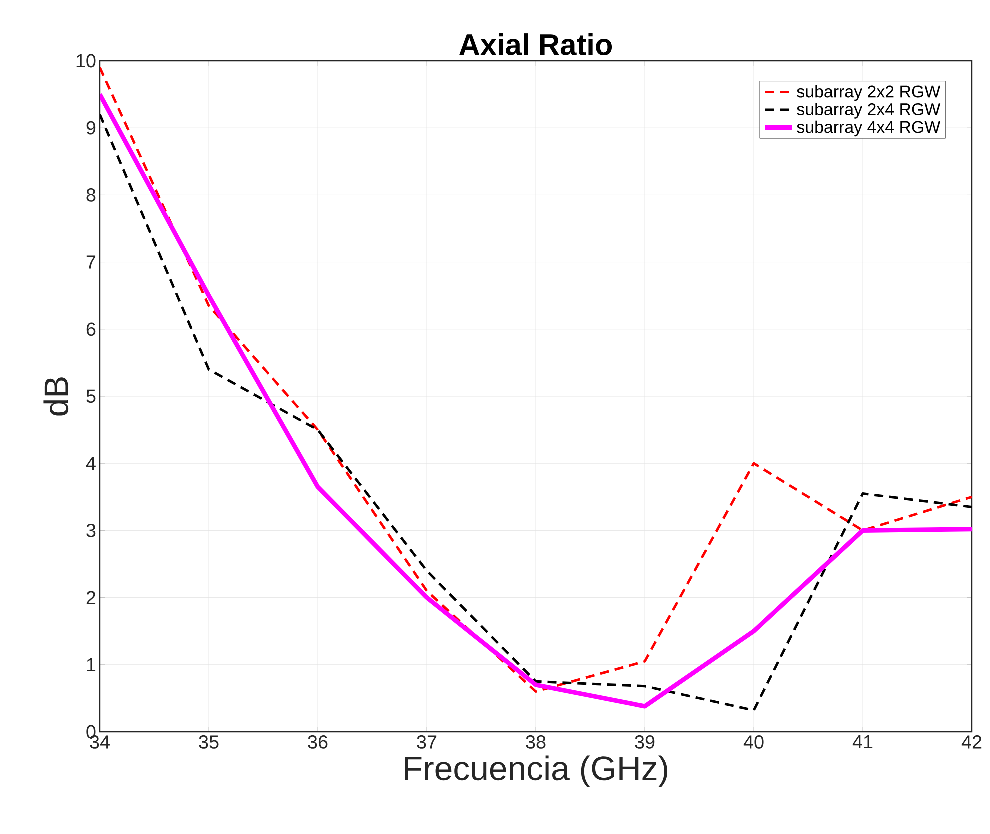  Describe the element at coordinates (91, 597) in the screenshot. I see `y-tick-label: 2` at that location.